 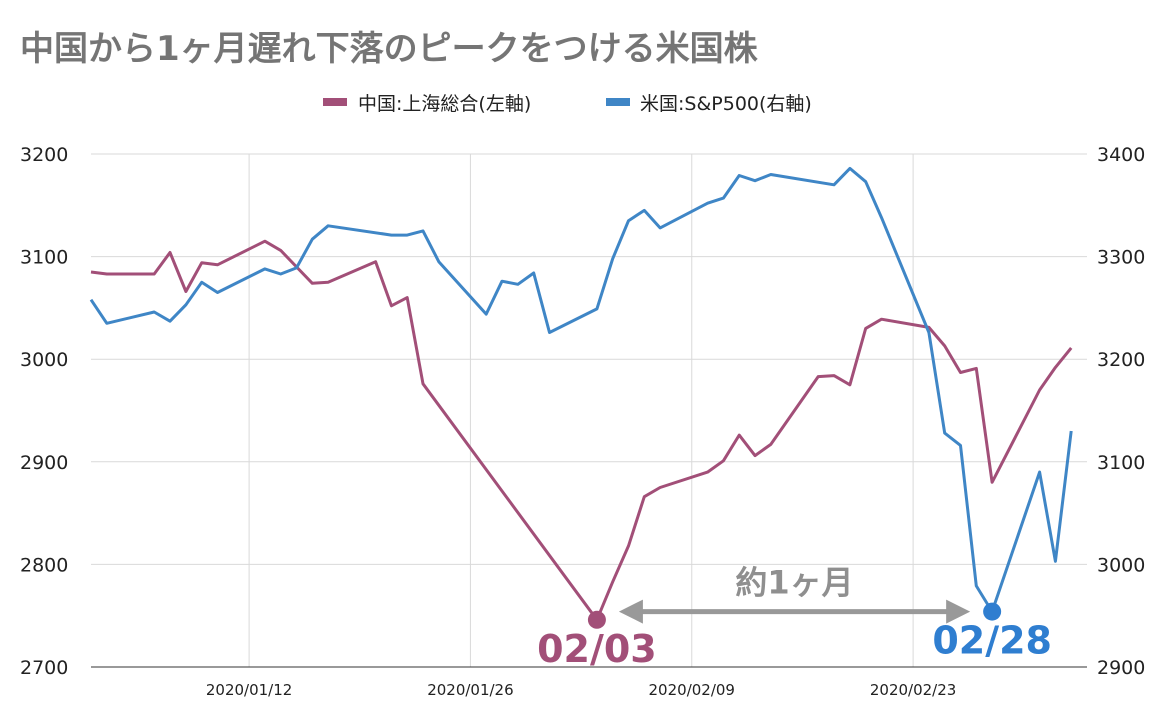 I want to click on duration-arrow-label: 約1ヶ月, so click(x=794, y=583).